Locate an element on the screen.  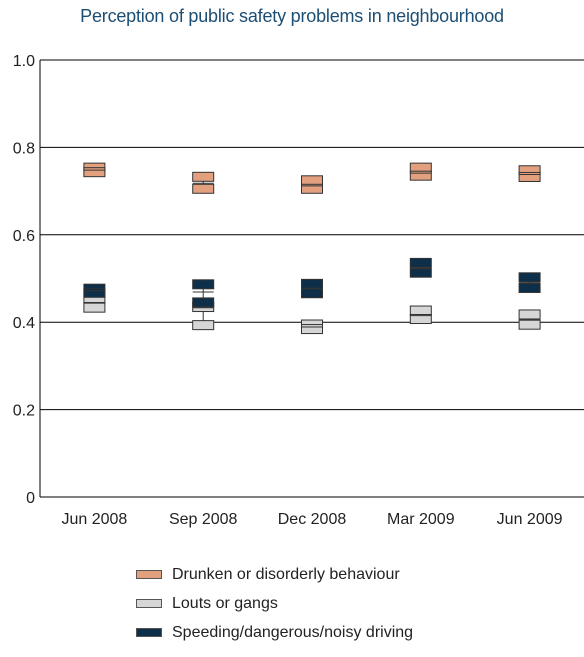
y-tick-label-0.2: 0.2 is located at coordinates (24, 411).